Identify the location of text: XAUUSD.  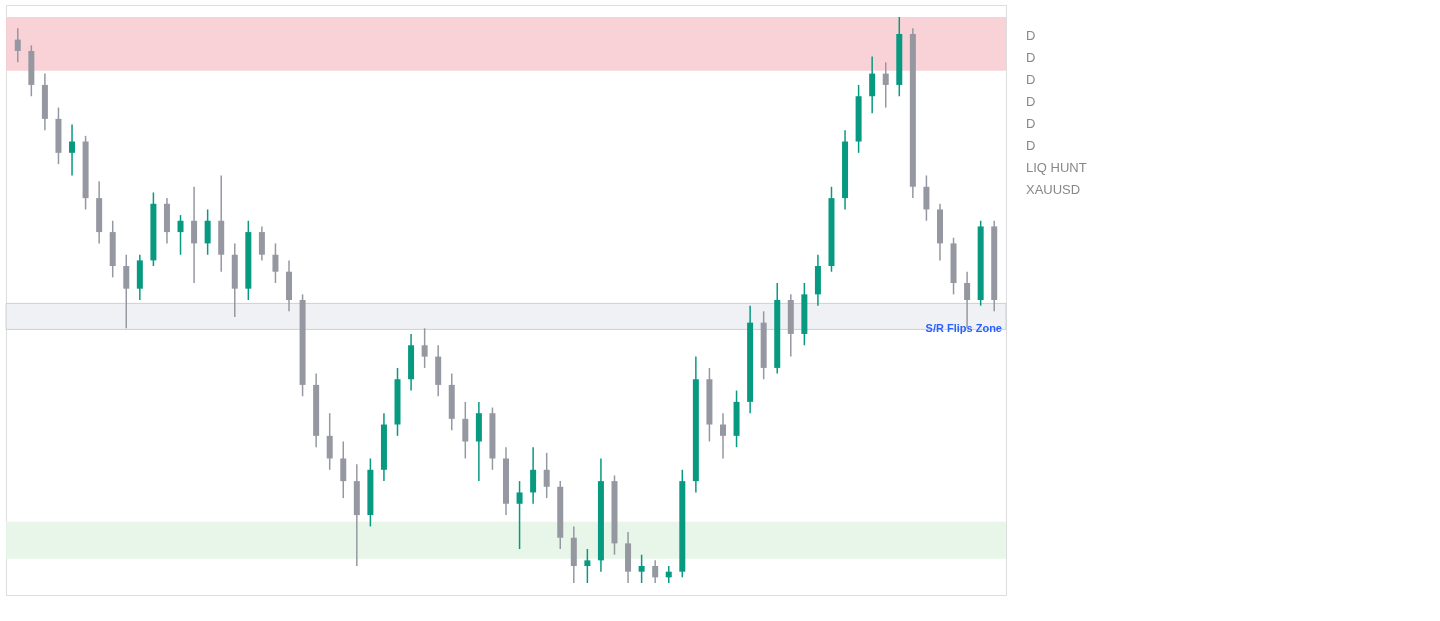
(1053, 189).